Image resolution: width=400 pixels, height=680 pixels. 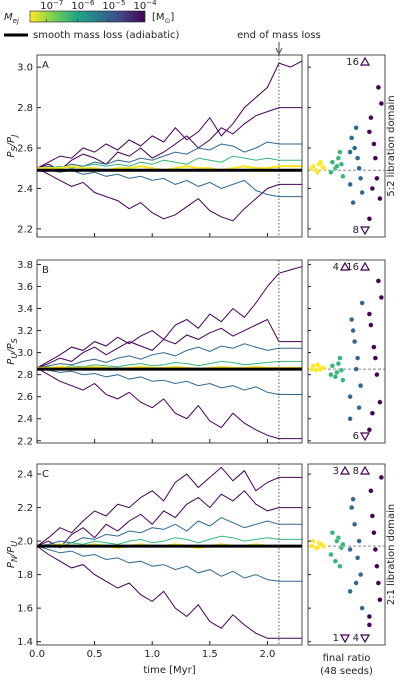 I want to click on tick-exp: −4, so click(x=151, y=3).